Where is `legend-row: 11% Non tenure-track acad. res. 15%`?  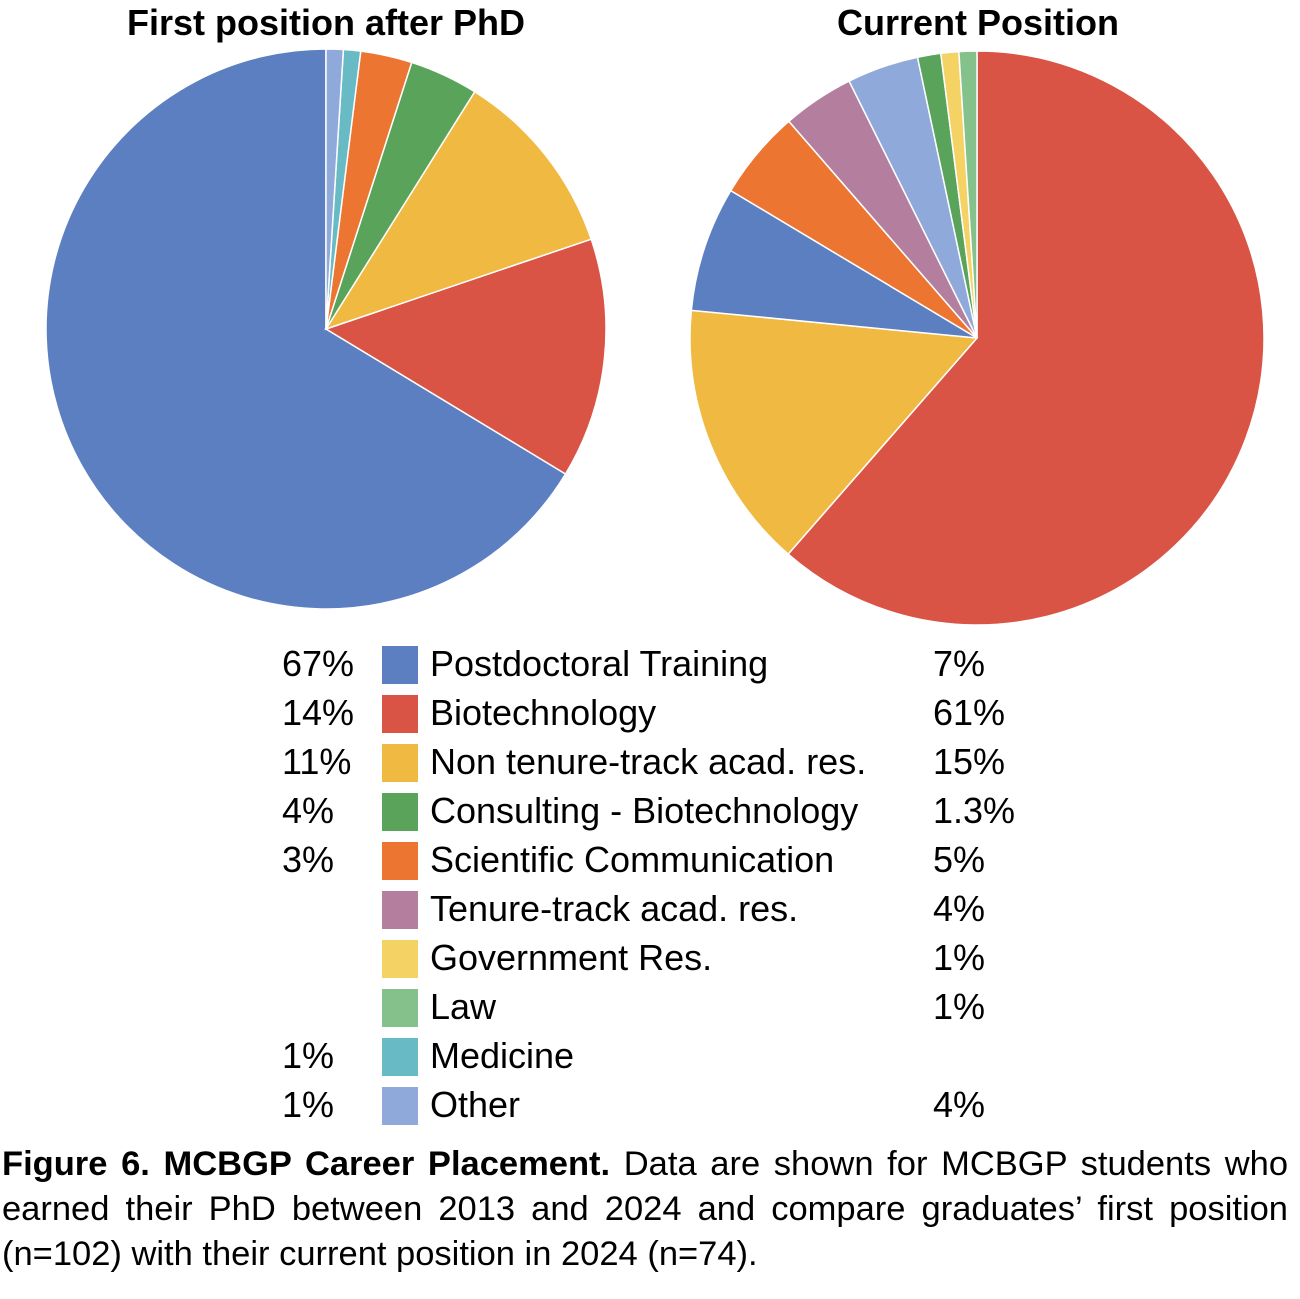 legend-row: 11% Non tenure-track acad. res. 15% is located at coordinates (650, 765).